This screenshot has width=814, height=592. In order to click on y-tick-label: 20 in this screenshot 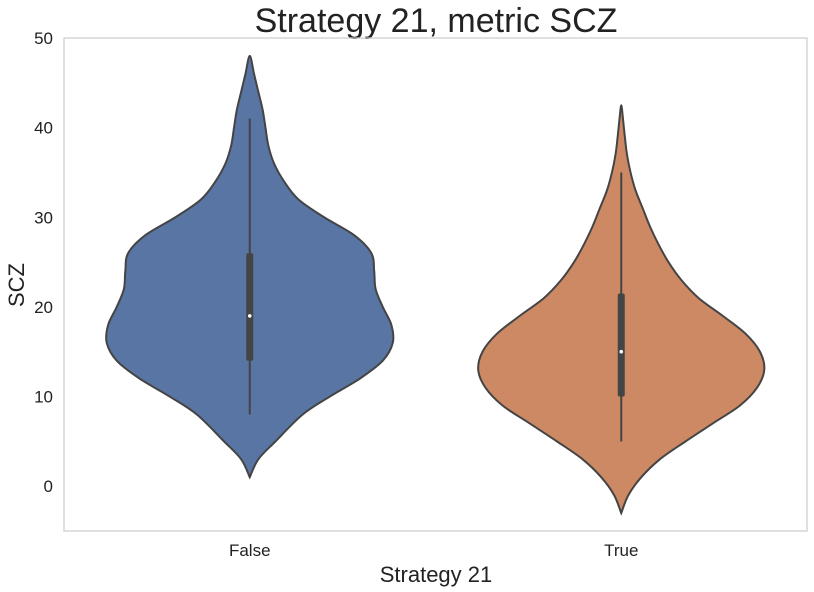, I will do `click(43, 307)`.